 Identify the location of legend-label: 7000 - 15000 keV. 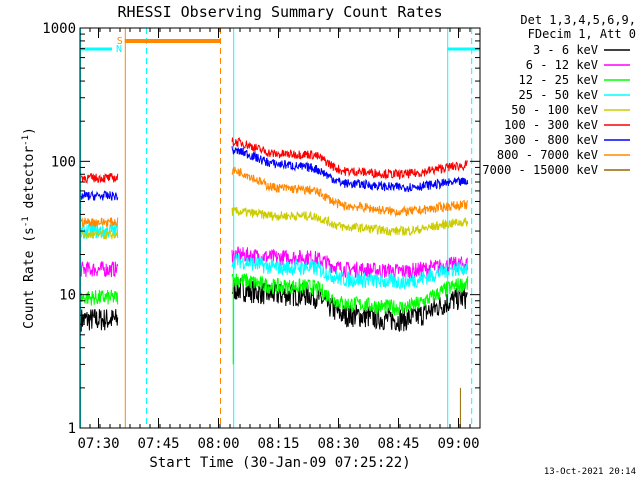
(540, 170).